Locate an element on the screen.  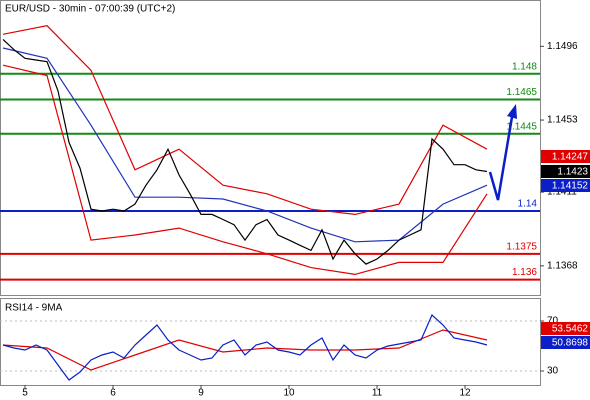
marker-label: 1.14247 is located at coordinates (570, 157).